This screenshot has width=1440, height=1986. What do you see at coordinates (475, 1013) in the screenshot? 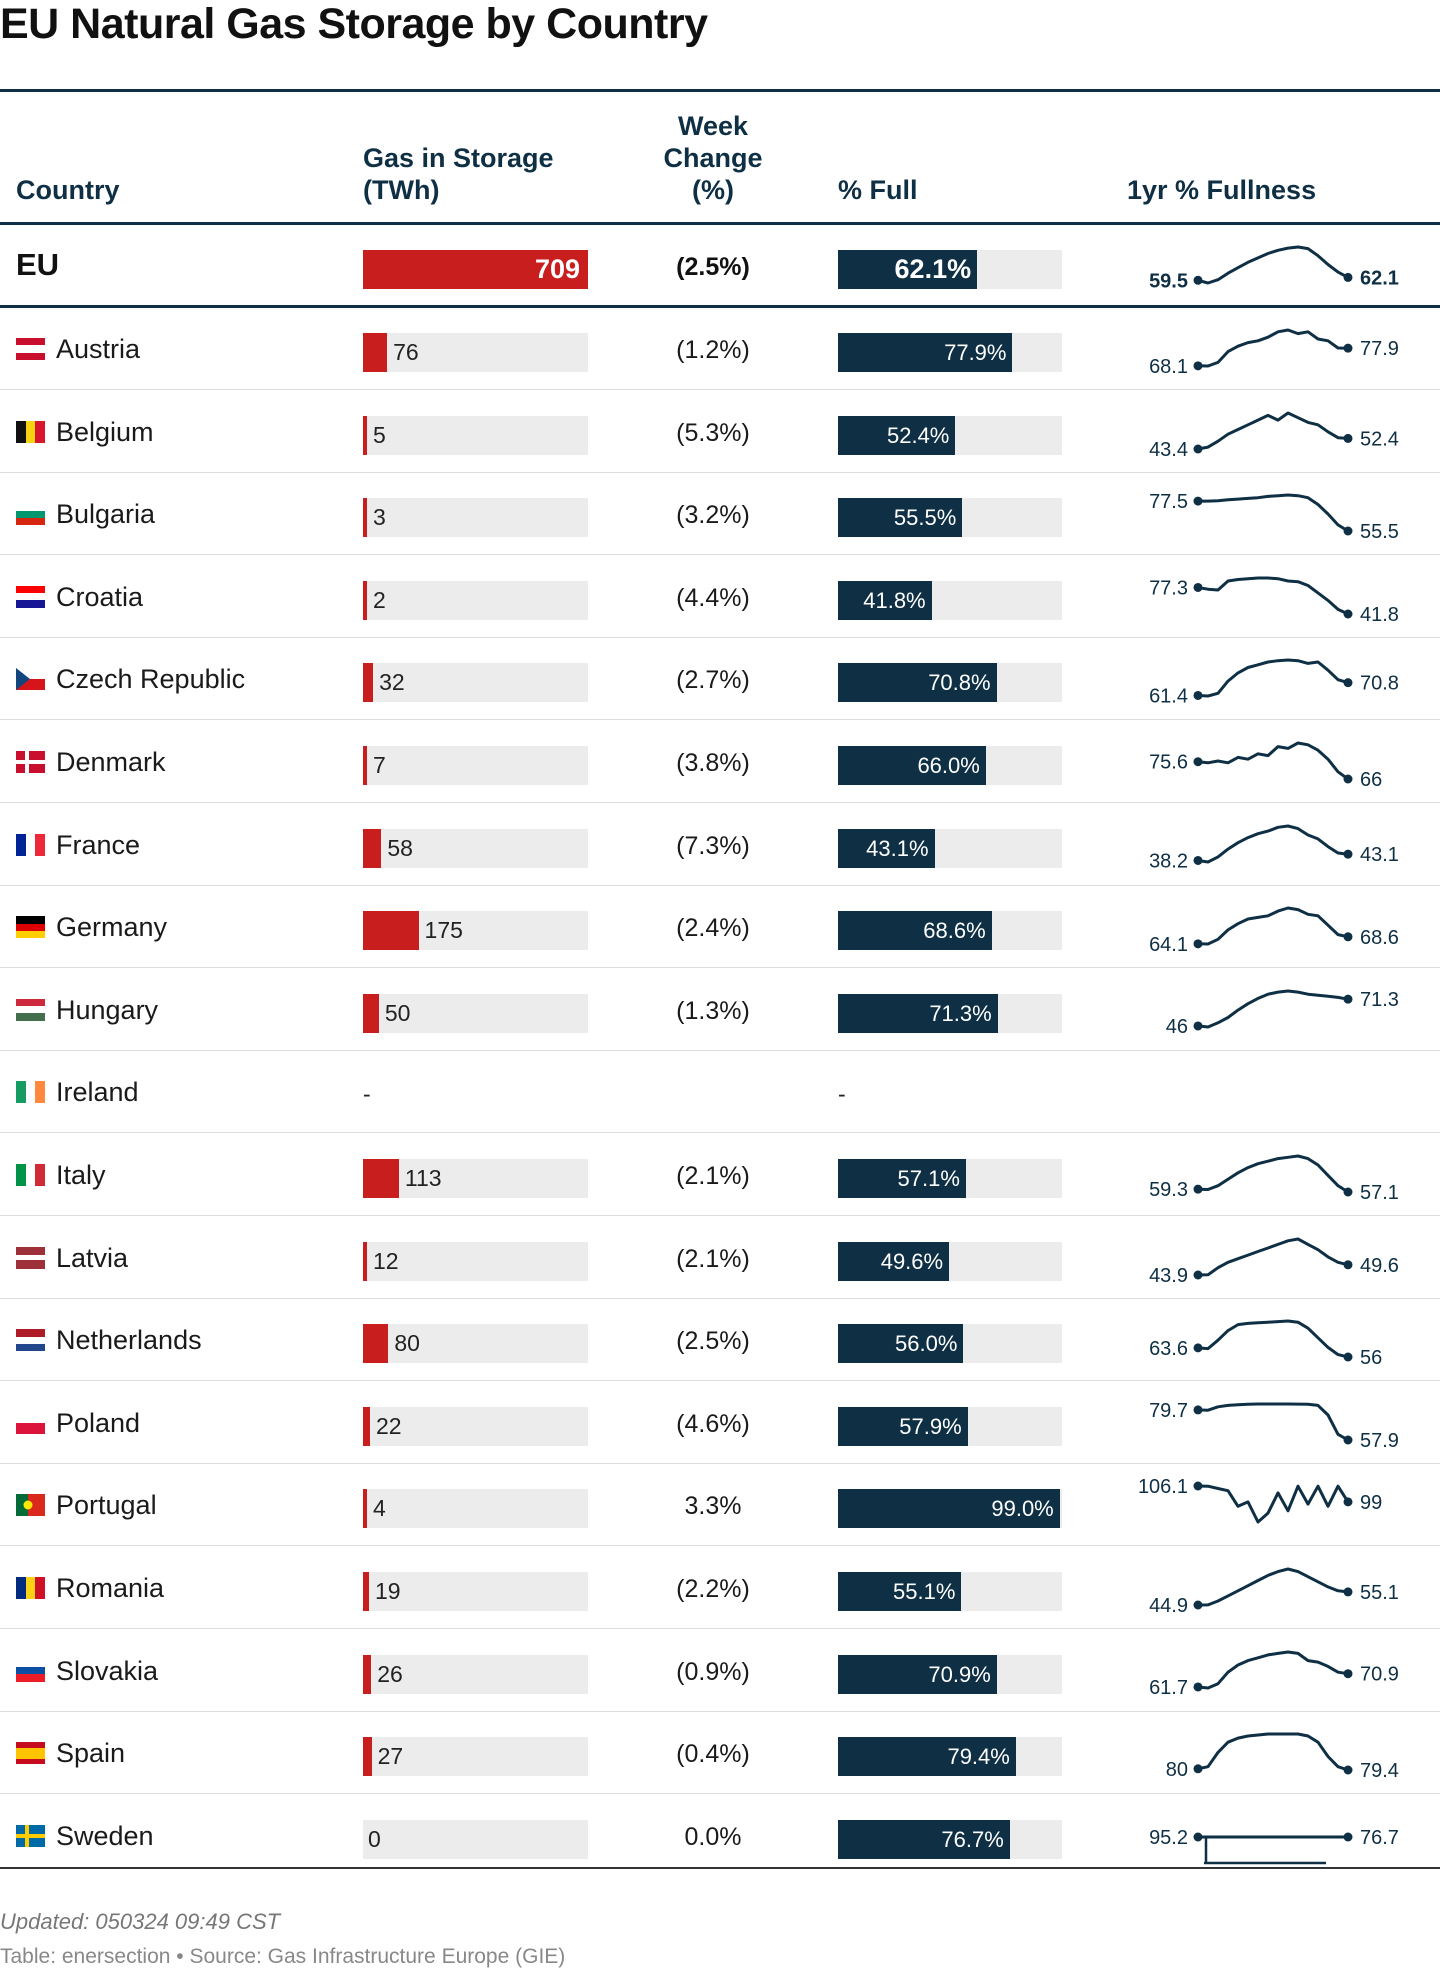
I see `gas-bar-track: 50` at bounding box center [475, 1013].